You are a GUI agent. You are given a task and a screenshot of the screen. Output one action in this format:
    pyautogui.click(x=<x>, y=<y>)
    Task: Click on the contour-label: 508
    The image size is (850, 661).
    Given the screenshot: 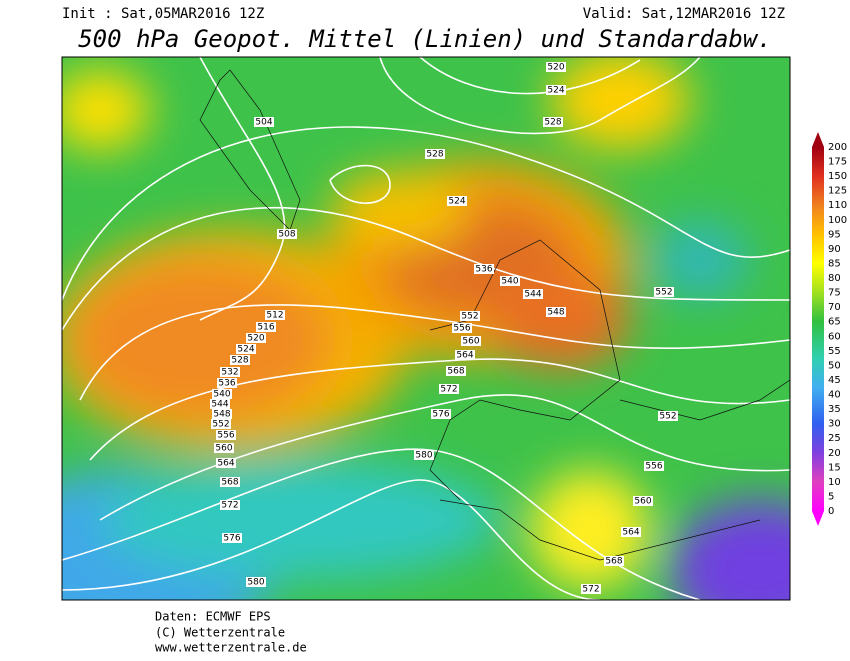 What is the action you would take?
    pyautogui.click(x=286, y=235)
    